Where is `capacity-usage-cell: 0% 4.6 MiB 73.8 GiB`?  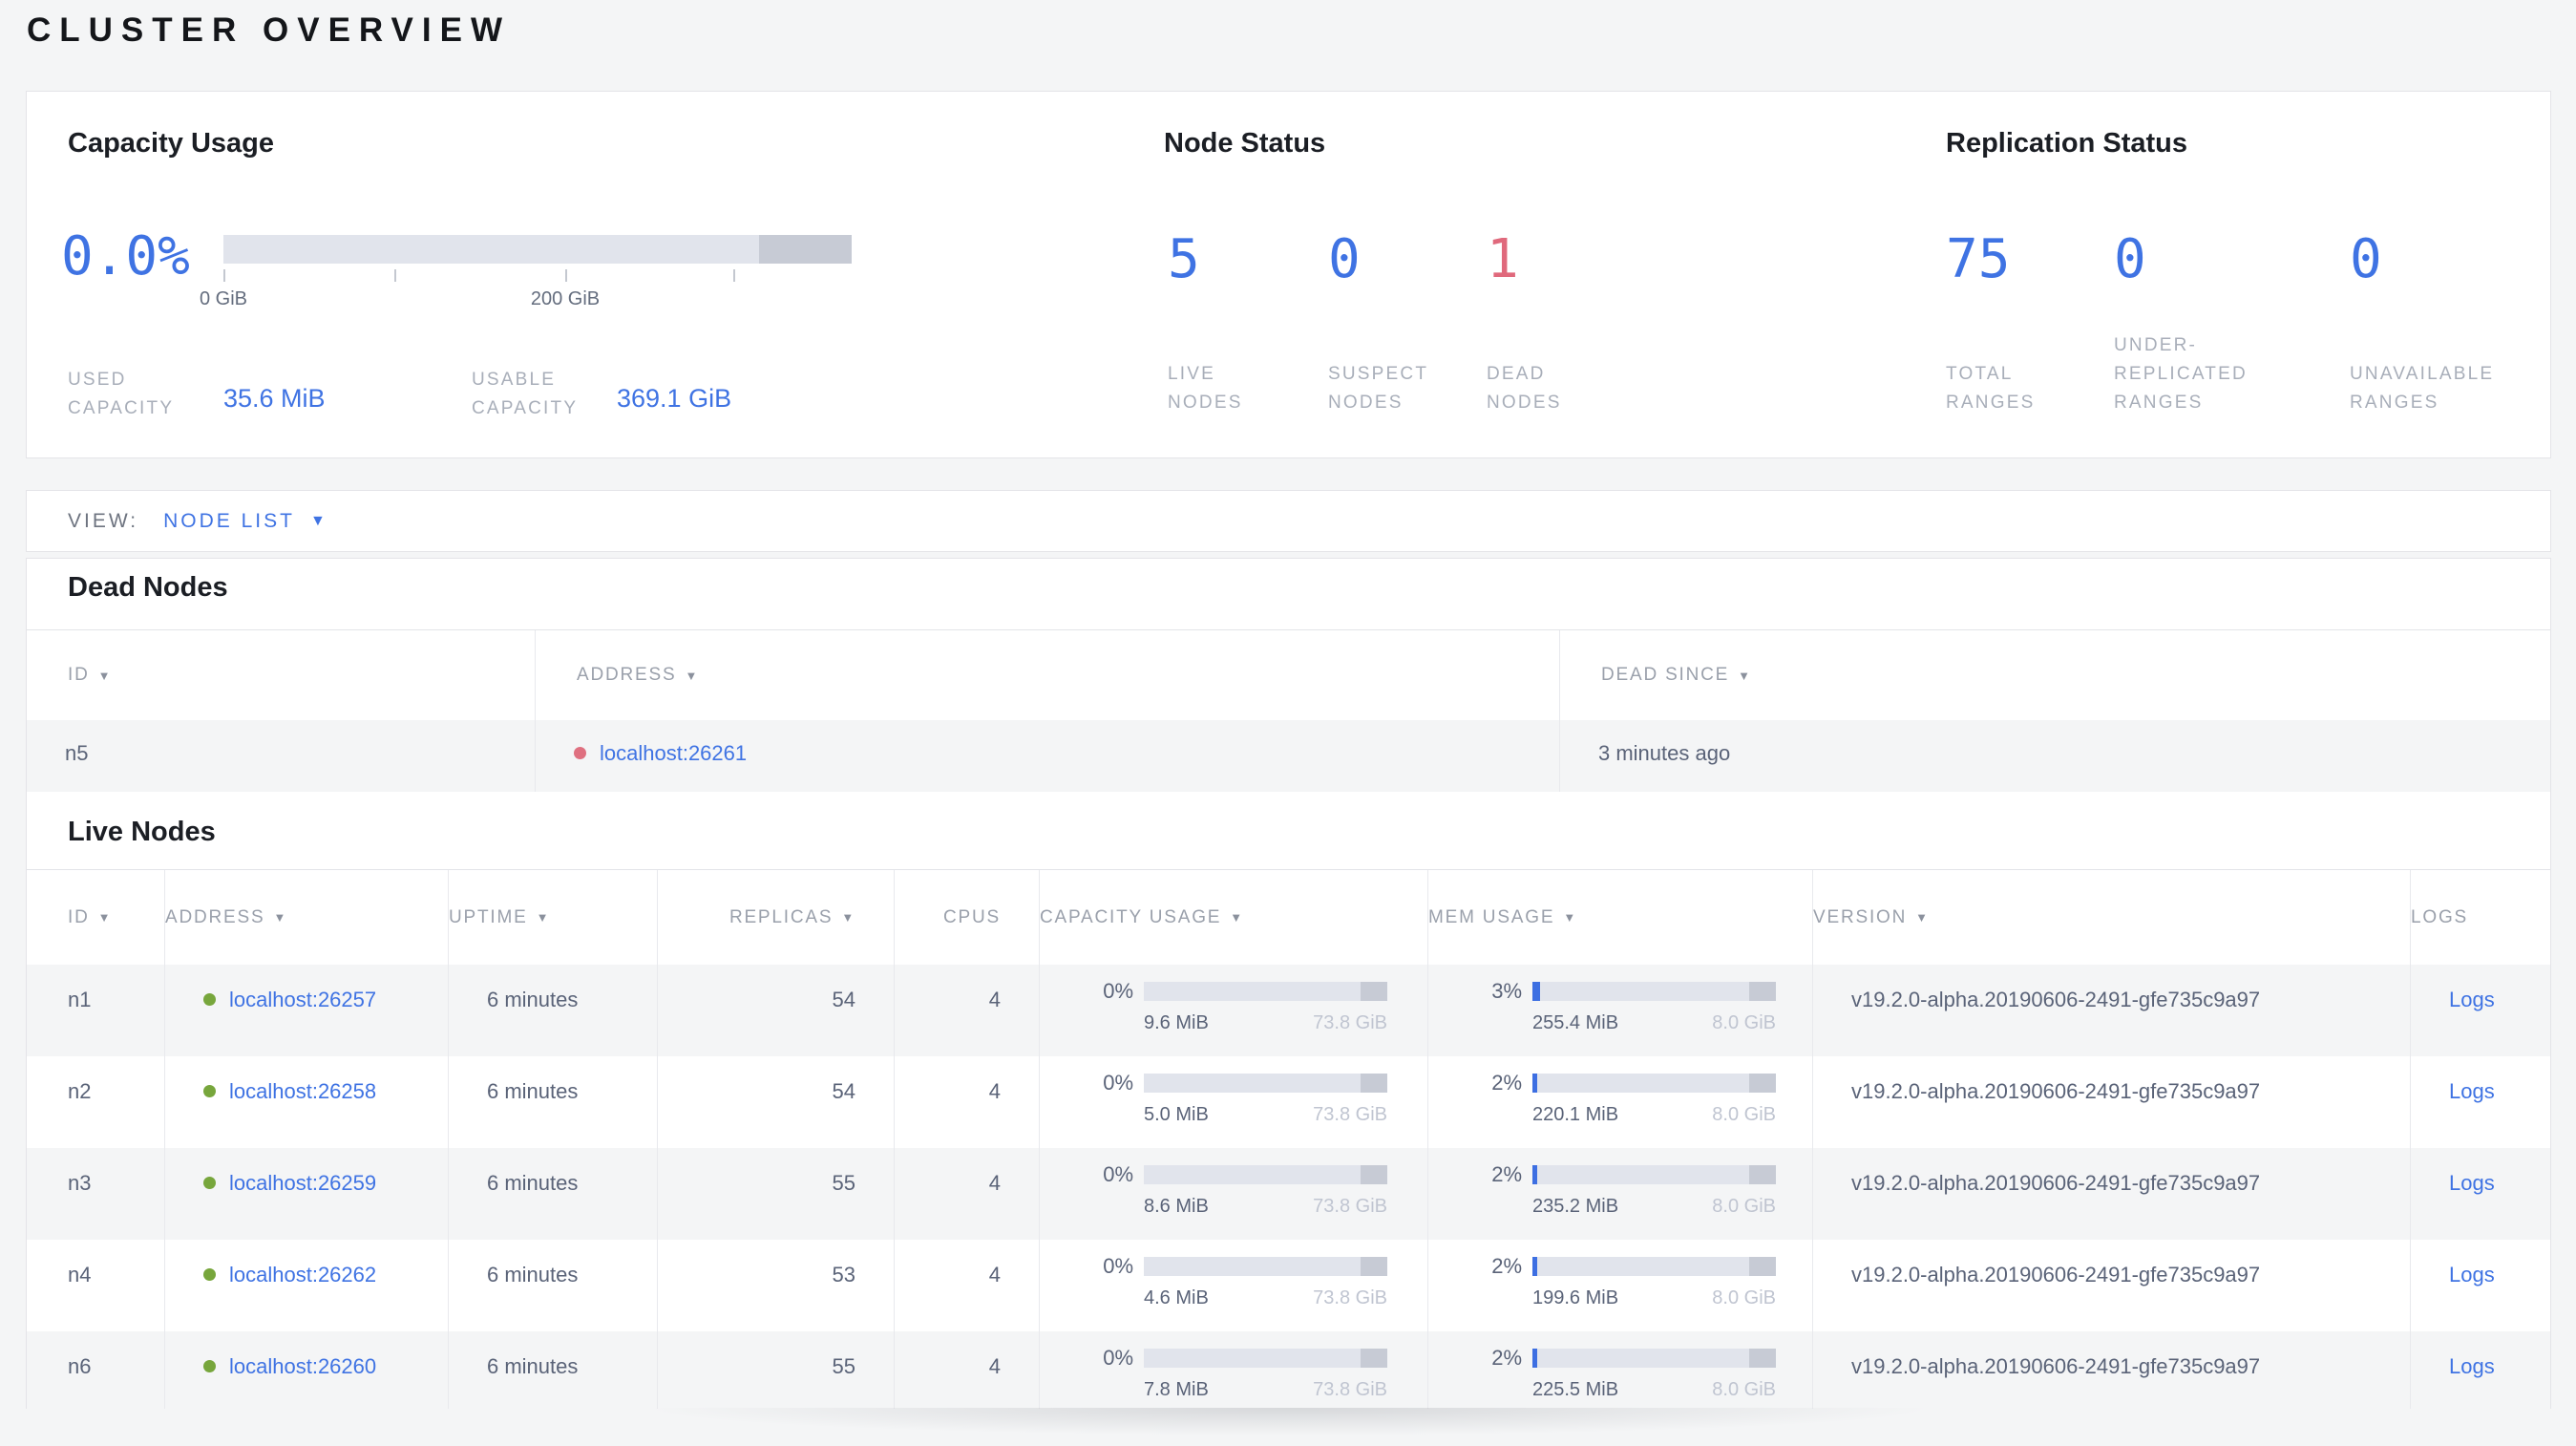
capacity-usage-cell: 0% 4.6 MiB 73.8 GiB is located at coordinates (1234, 1285).